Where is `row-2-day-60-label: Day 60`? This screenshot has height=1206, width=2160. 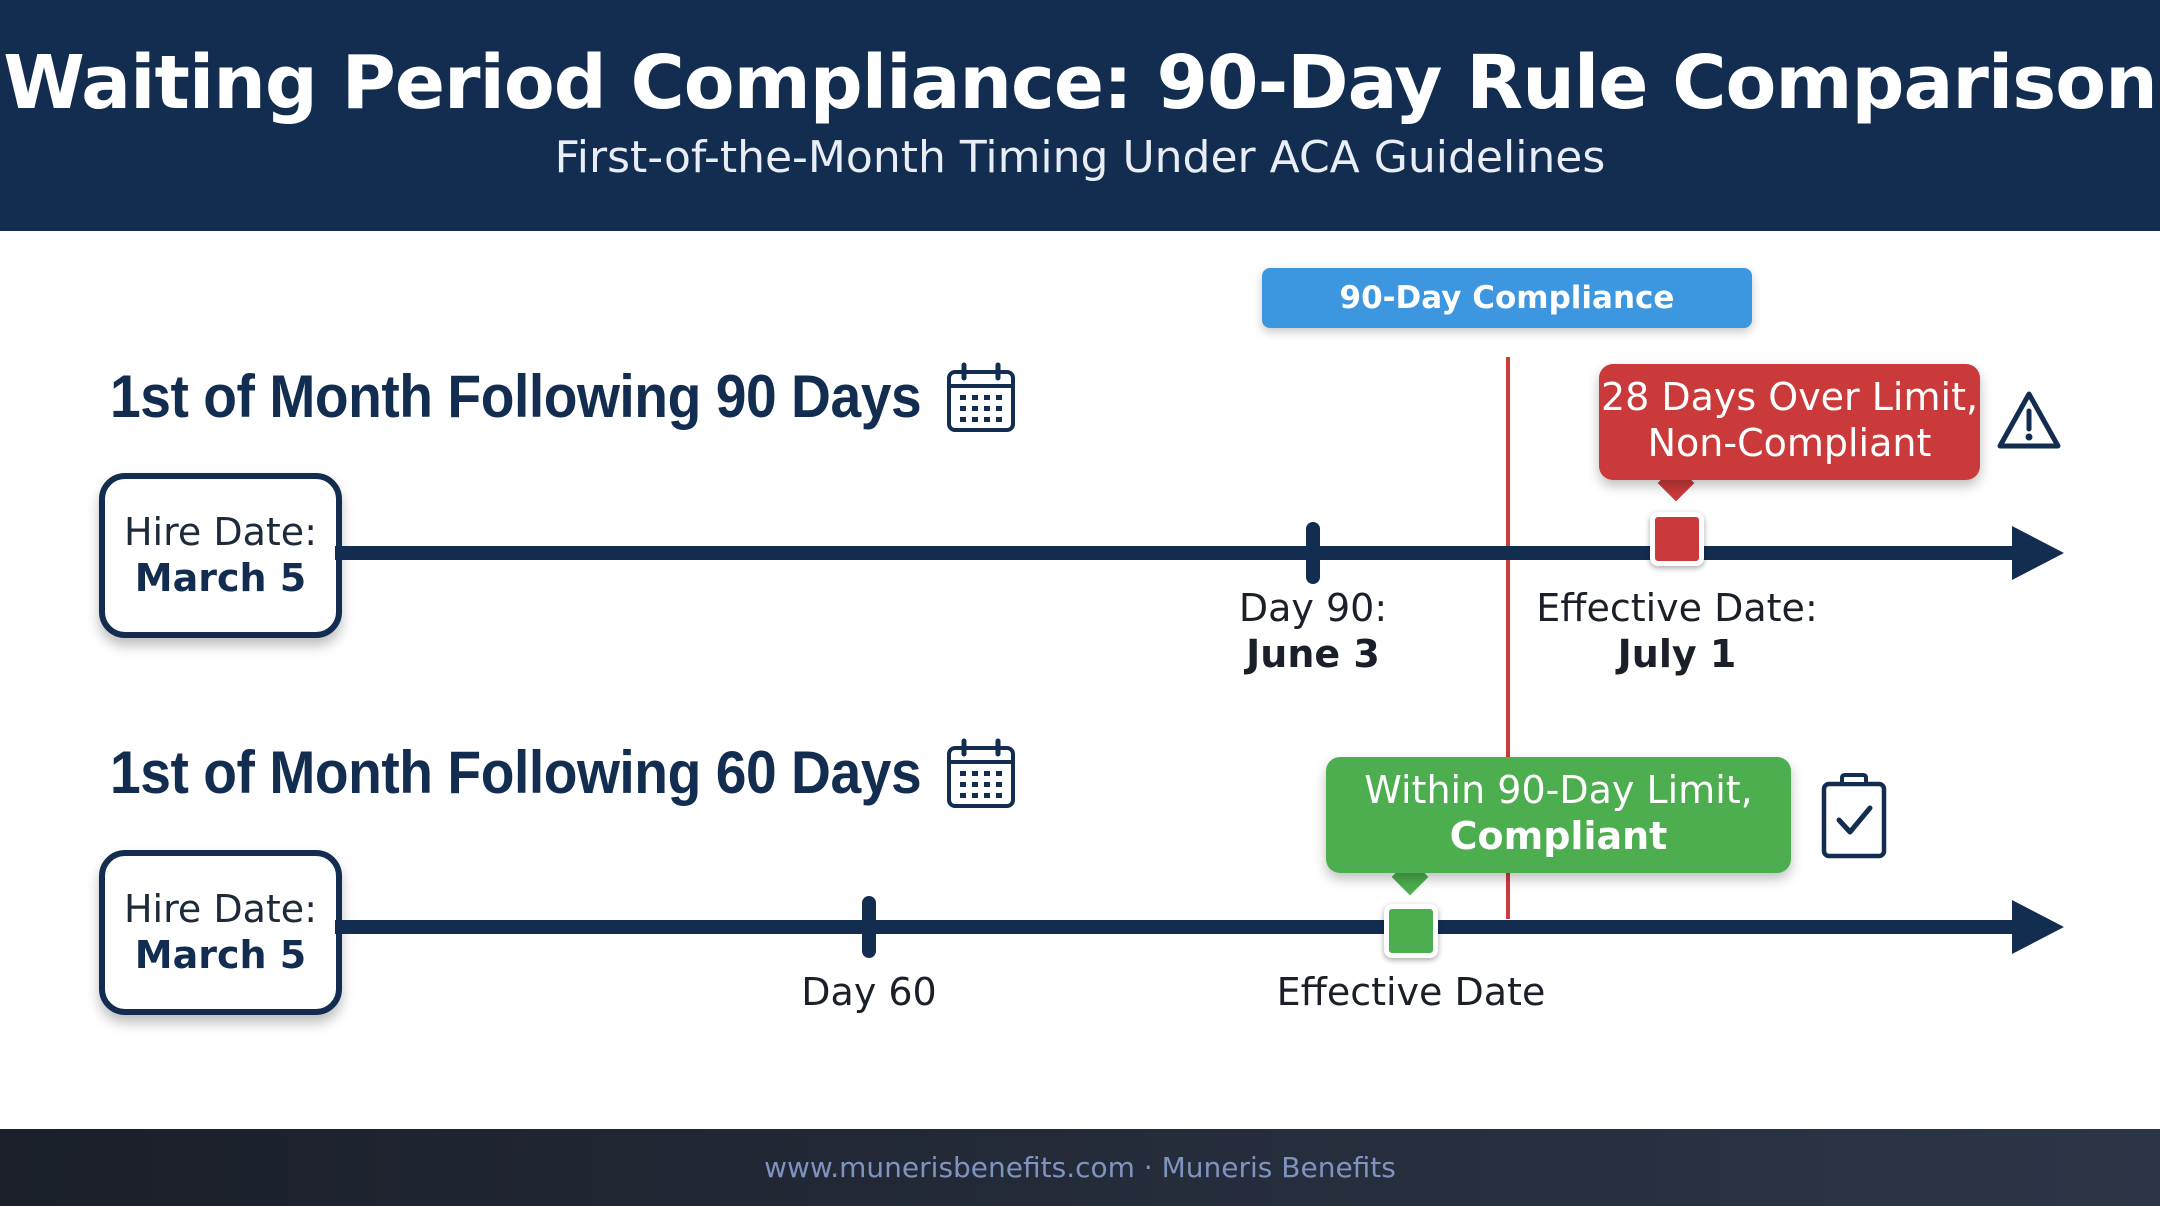 row-2-day-60-label: Day 60 is located at coordinates (869, 992).